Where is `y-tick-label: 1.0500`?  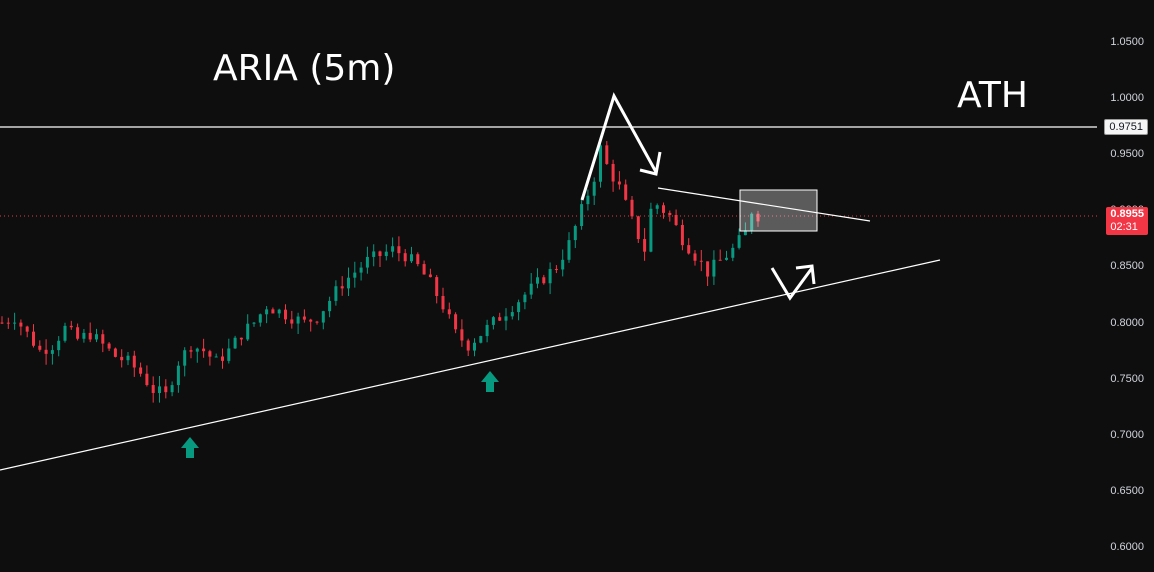
y-tick-label: 1.0500 is located at coordinates (1127, 42).